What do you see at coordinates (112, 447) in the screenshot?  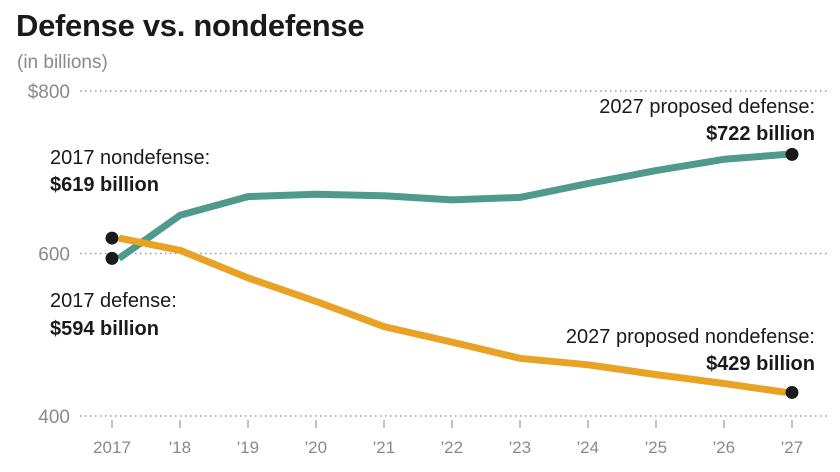 I see `x-tick-label: 2017` at bounding box center [112, 447].